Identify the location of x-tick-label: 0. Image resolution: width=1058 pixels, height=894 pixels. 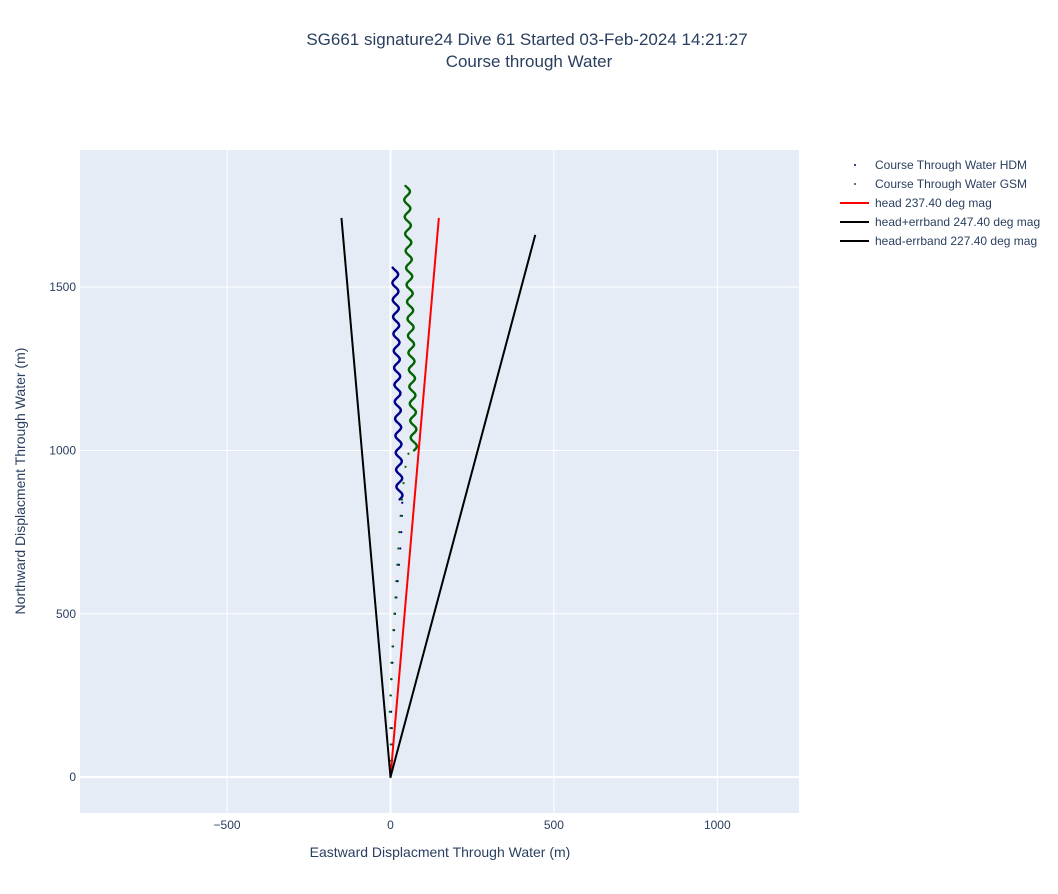
(390, 825).